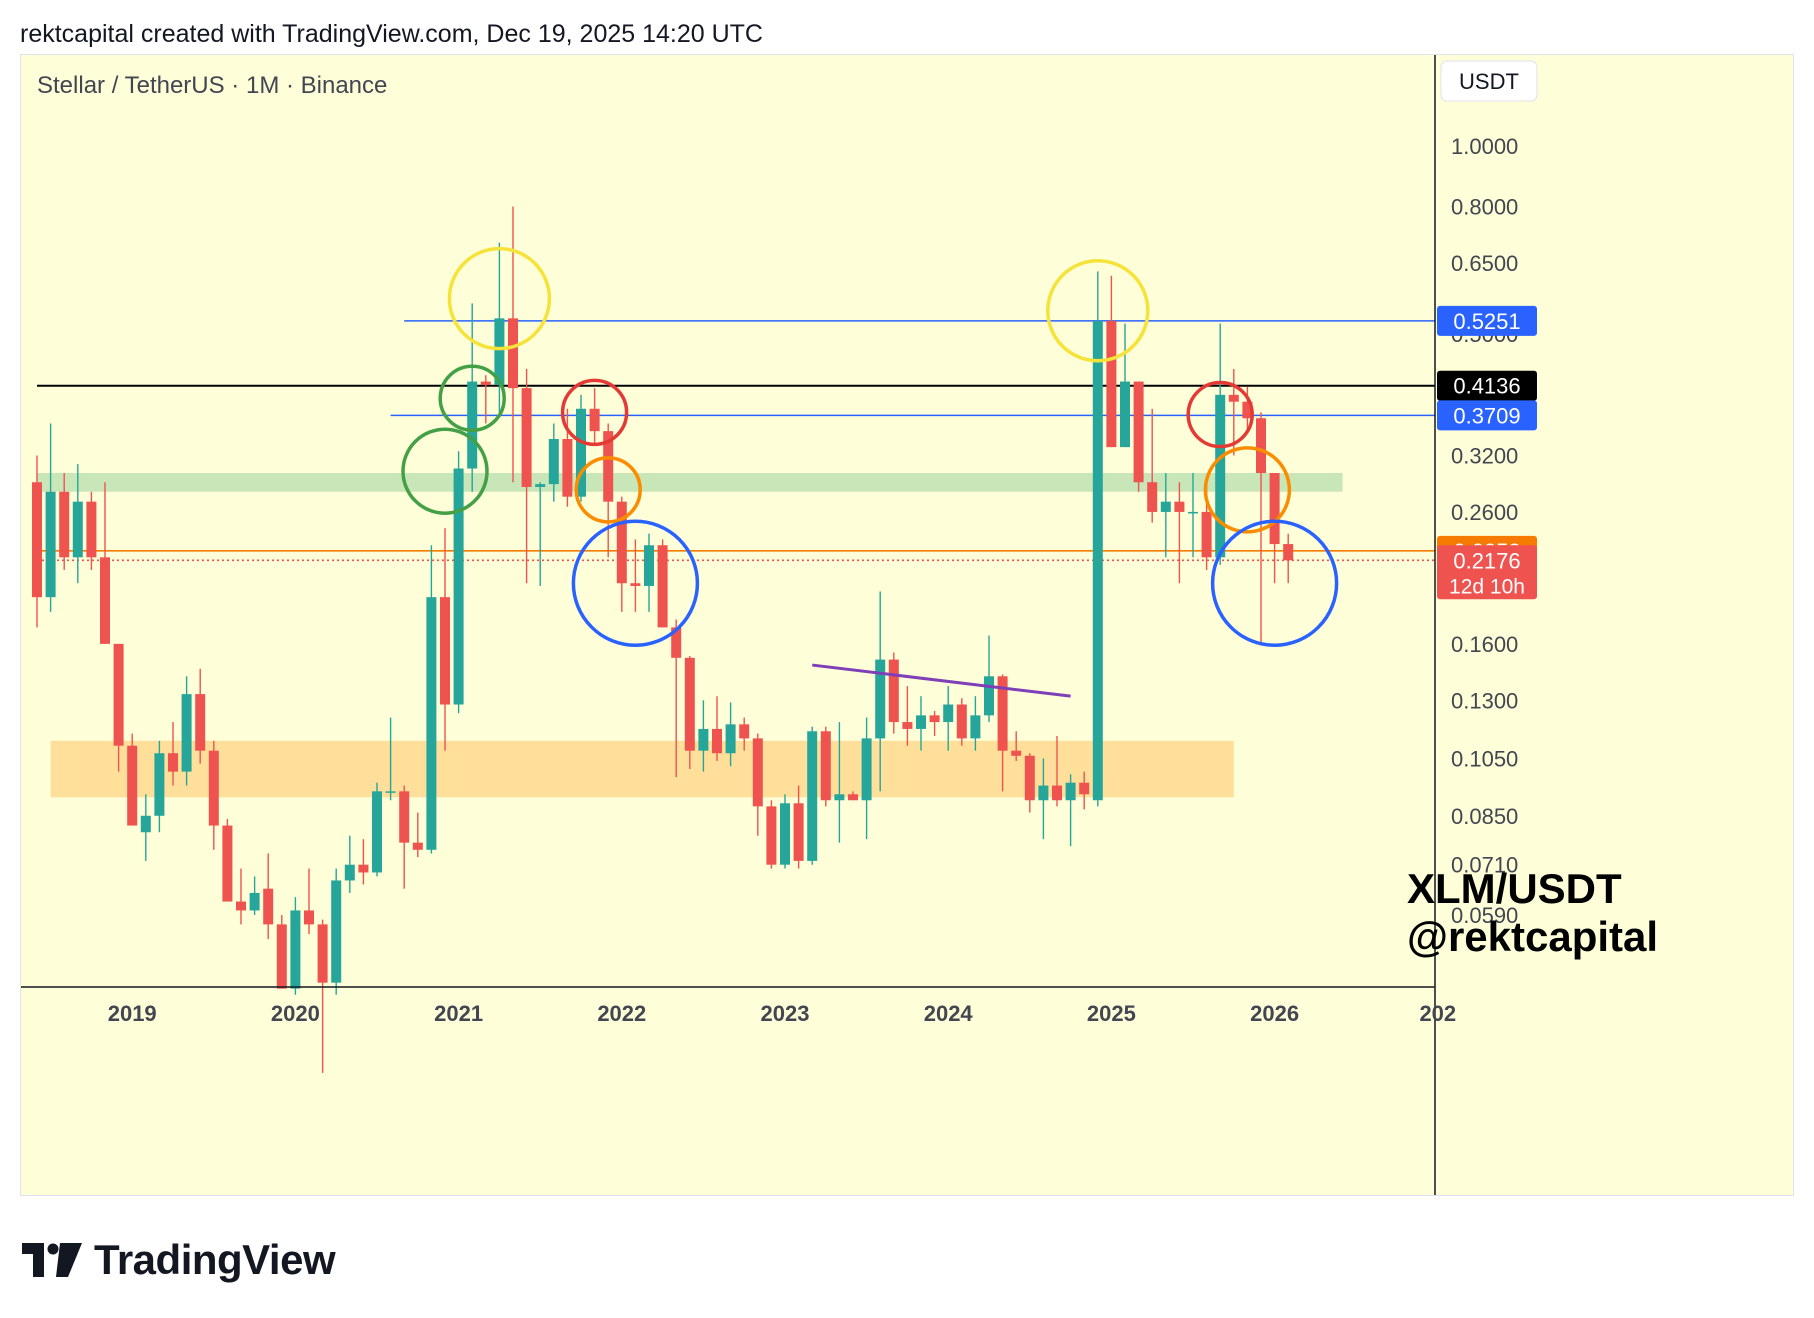  What do you see at coordinates (1484, 758) in the screenshot?
I see `y-tick-label: 0.1050` at bounding box center [1484, 758].